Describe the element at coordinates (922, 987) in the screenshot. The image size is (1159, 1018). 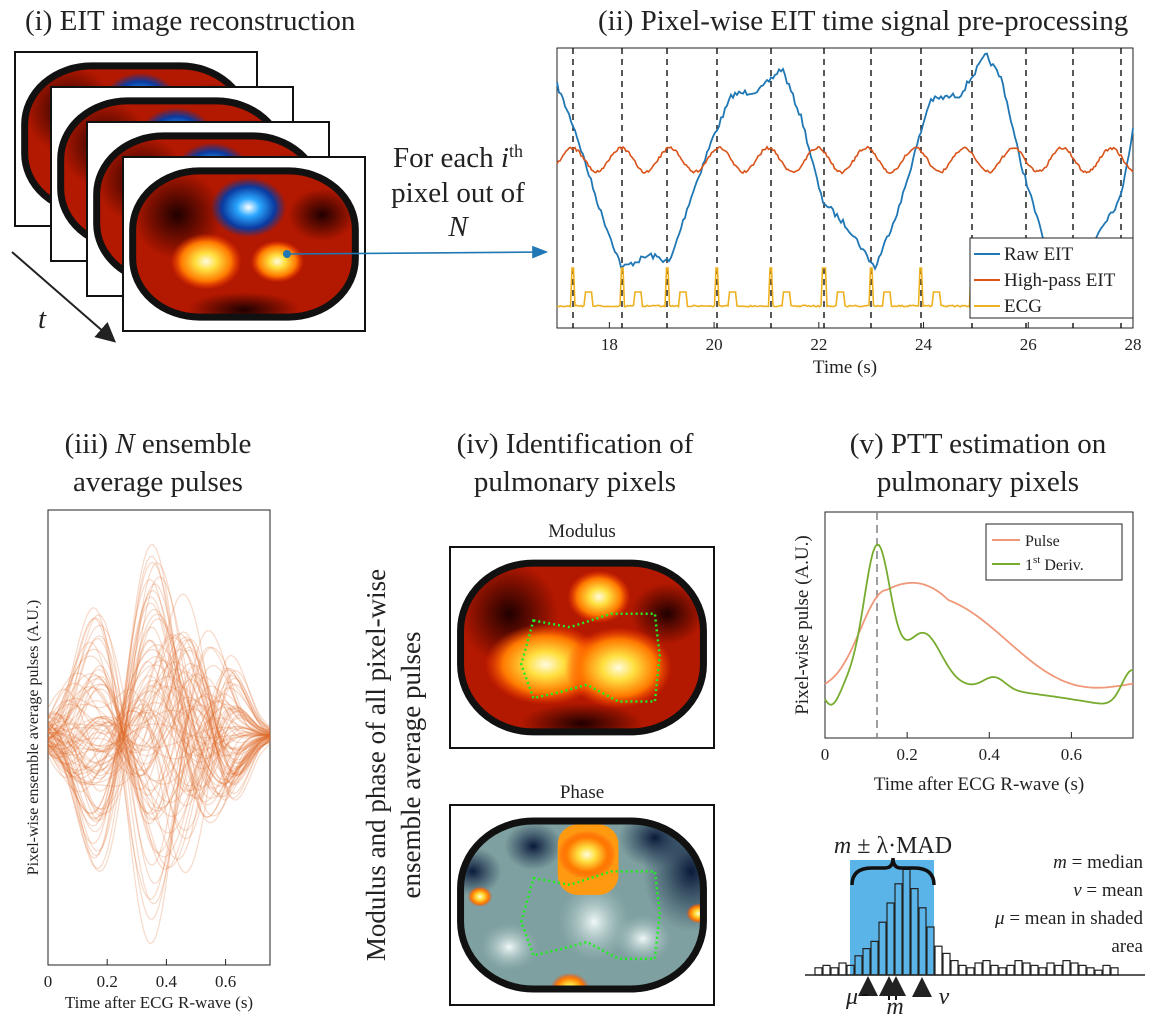
I see `pointer-arrow` at that location.